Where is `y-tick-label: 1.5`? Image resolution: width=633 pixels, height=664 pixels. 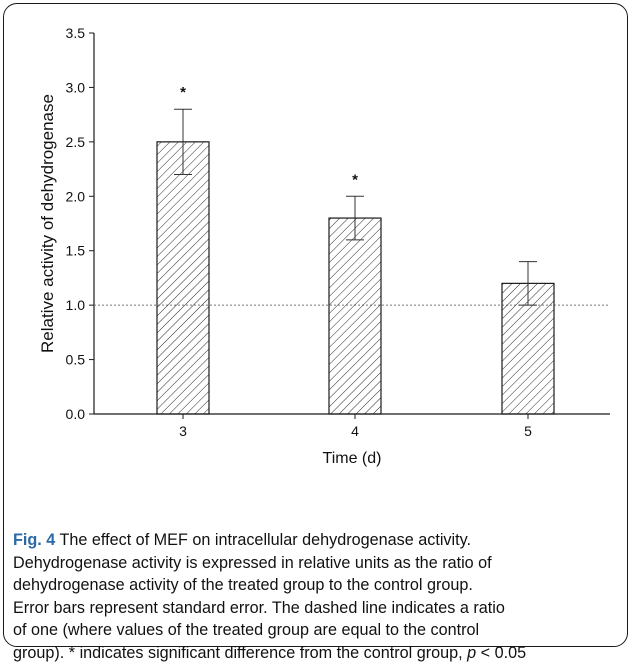 y-tick-label: 1.5 is located at coordinates (76, 251).